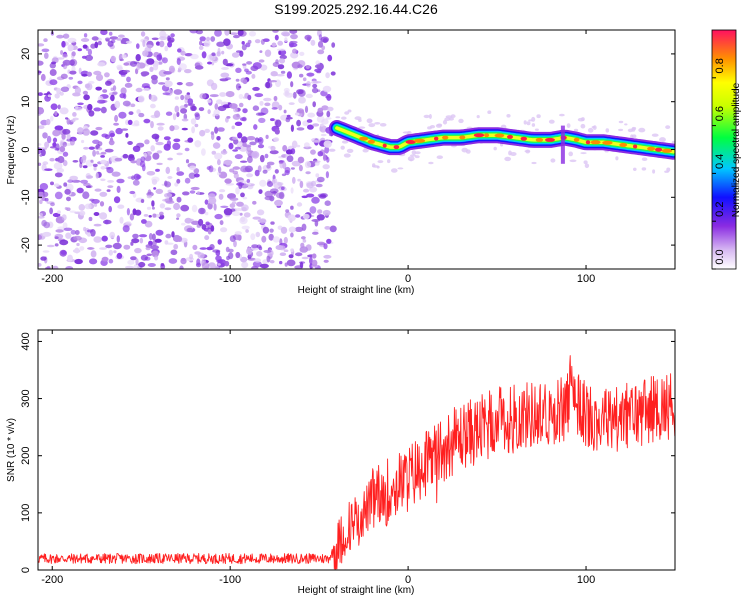  Describe the element at coordinates (408, 279) in the screenshot. I see `spectrogram-x-tick-label: 0` at that location.